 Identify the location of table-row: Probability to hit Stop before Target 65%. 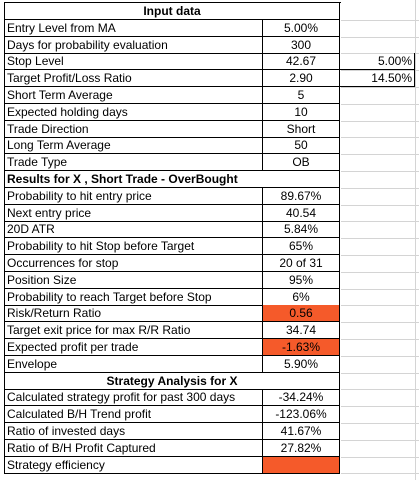
(209, 246).